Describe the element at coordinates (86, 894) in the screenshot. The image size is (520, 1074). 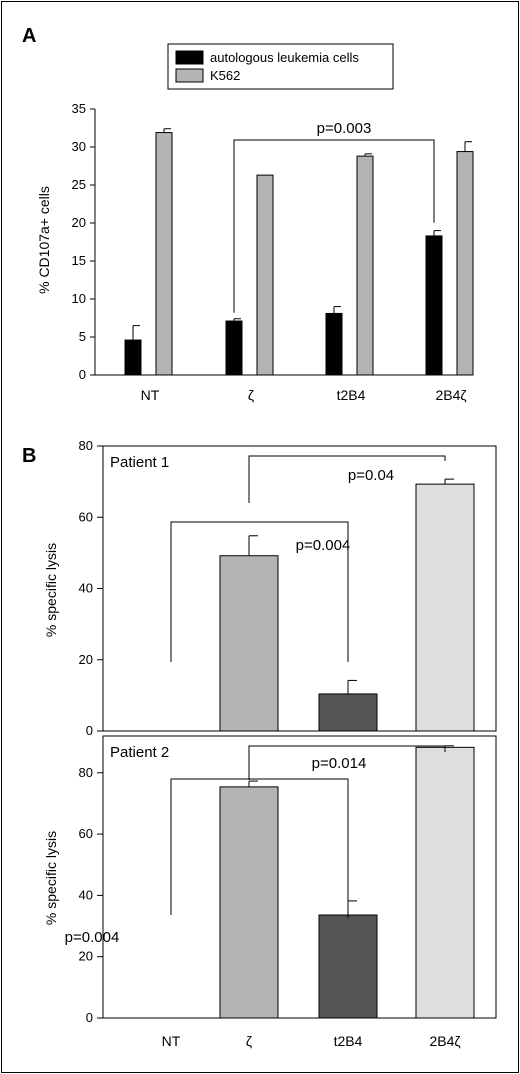
I see `b2-ytick-label-2: 40` at that location.